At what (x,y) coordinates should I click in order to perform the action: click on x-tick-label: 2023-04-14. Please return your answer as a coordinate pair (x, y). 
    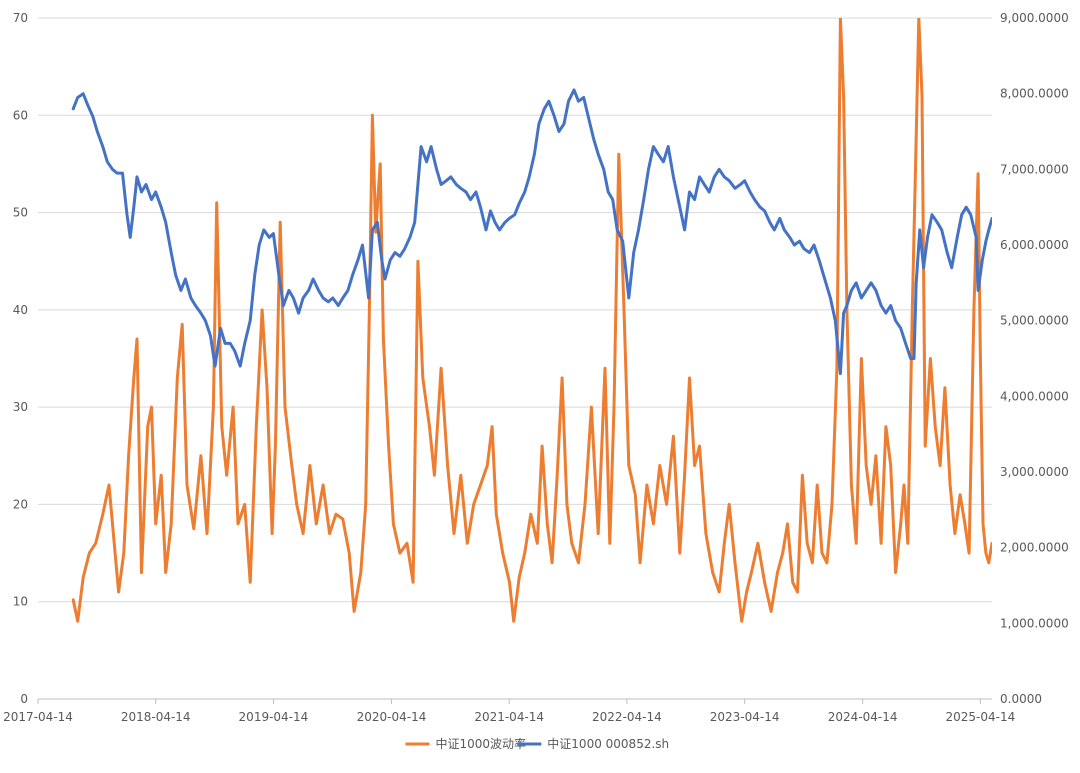
    Looking at the image, I should click on (745, 717).